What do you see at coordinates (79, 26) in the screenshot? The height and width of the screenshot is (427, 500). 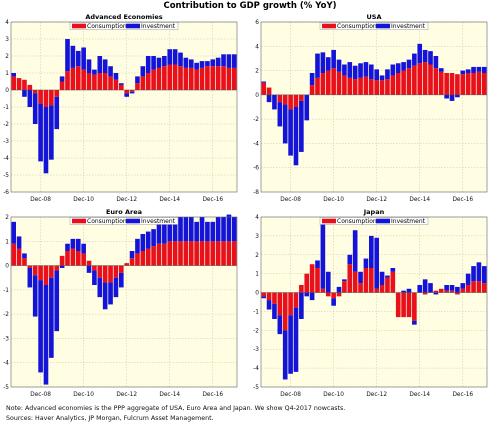 I see `legend-swatch-consumption` at bounding box center [79, 26].